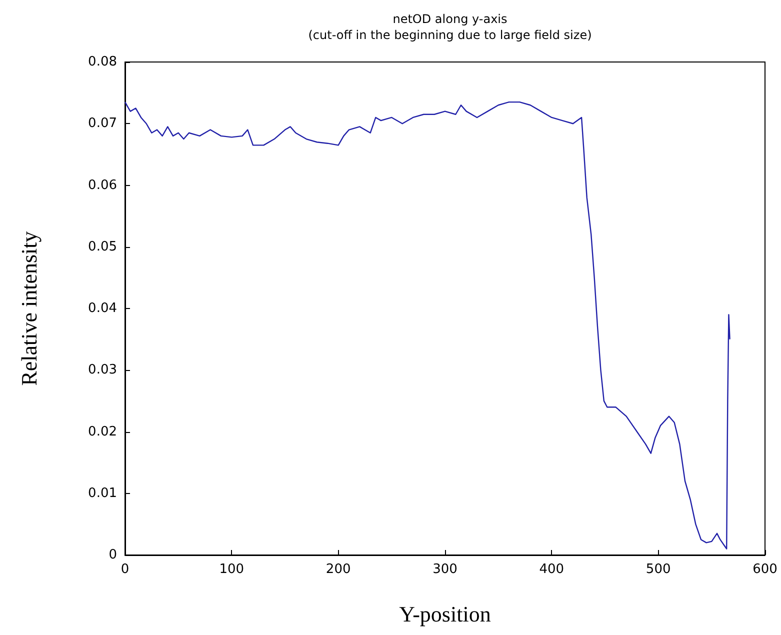 This screenshot has width=781, height=635. What do you see at coordinates (102, 370) in the screenshot?
I see `y-tick-label: 0.03` at bounding box center [102, 370].